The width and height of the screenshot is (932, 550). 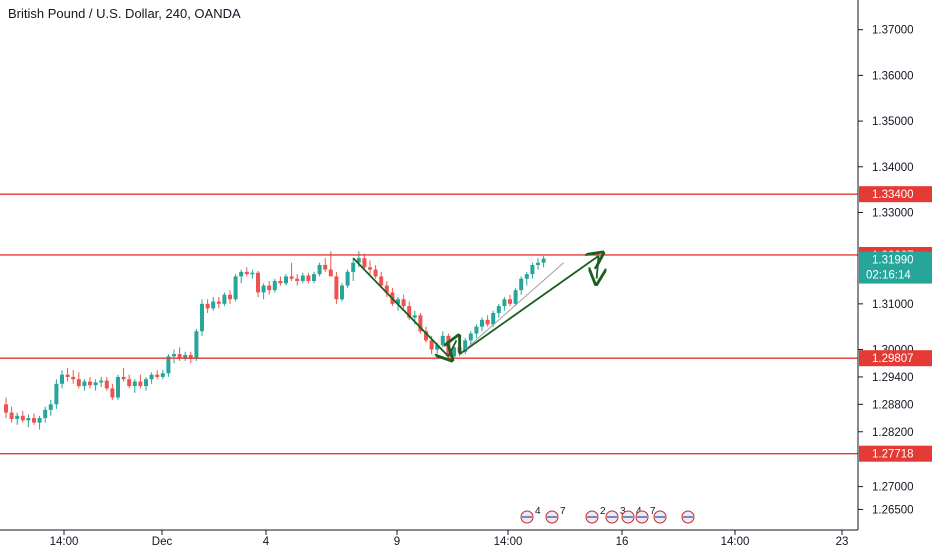 I want to click on down-arrow, so click(x=400, y=306).